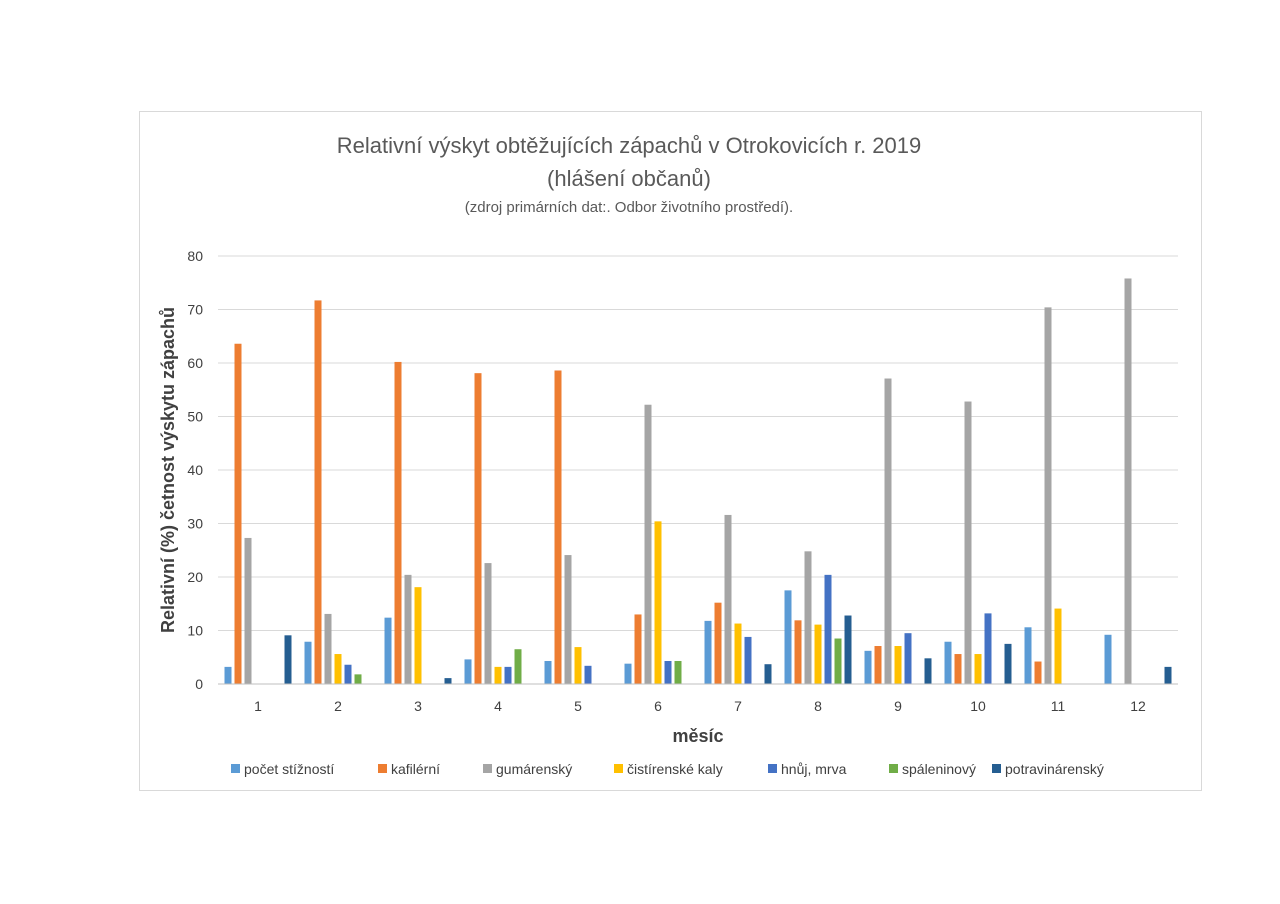 Image resolution: width=1280 pixels, height=904 pixels. I want to click on x-tick-label: 4, so click(498, 706).